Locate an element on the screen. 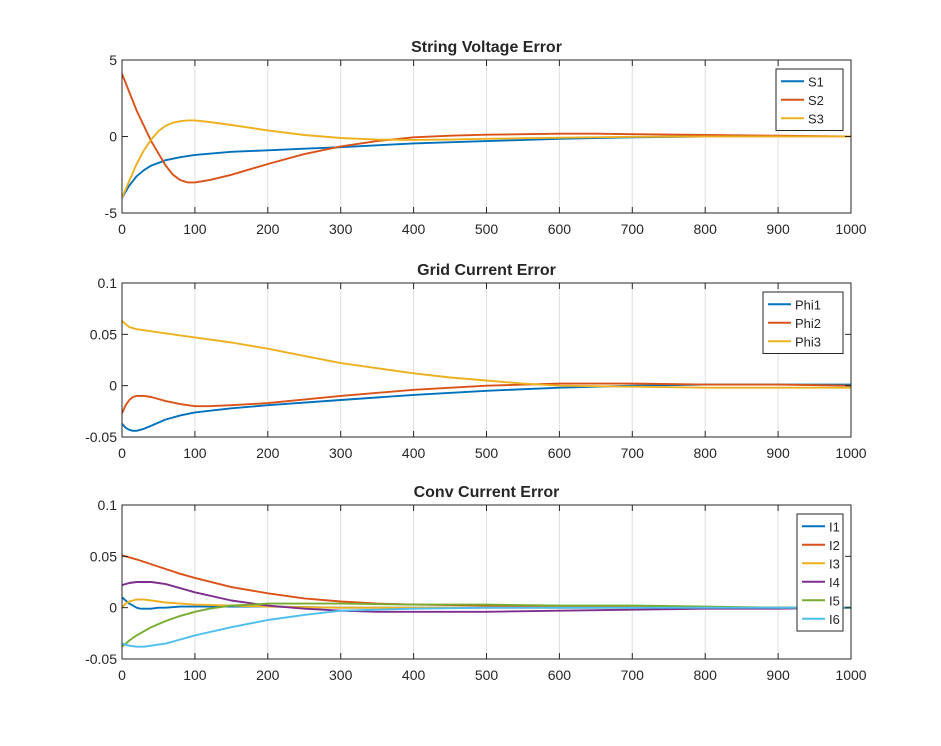 This screenshot has height=746, width=941. series-line-s3 is located at coordinates (486, 159).